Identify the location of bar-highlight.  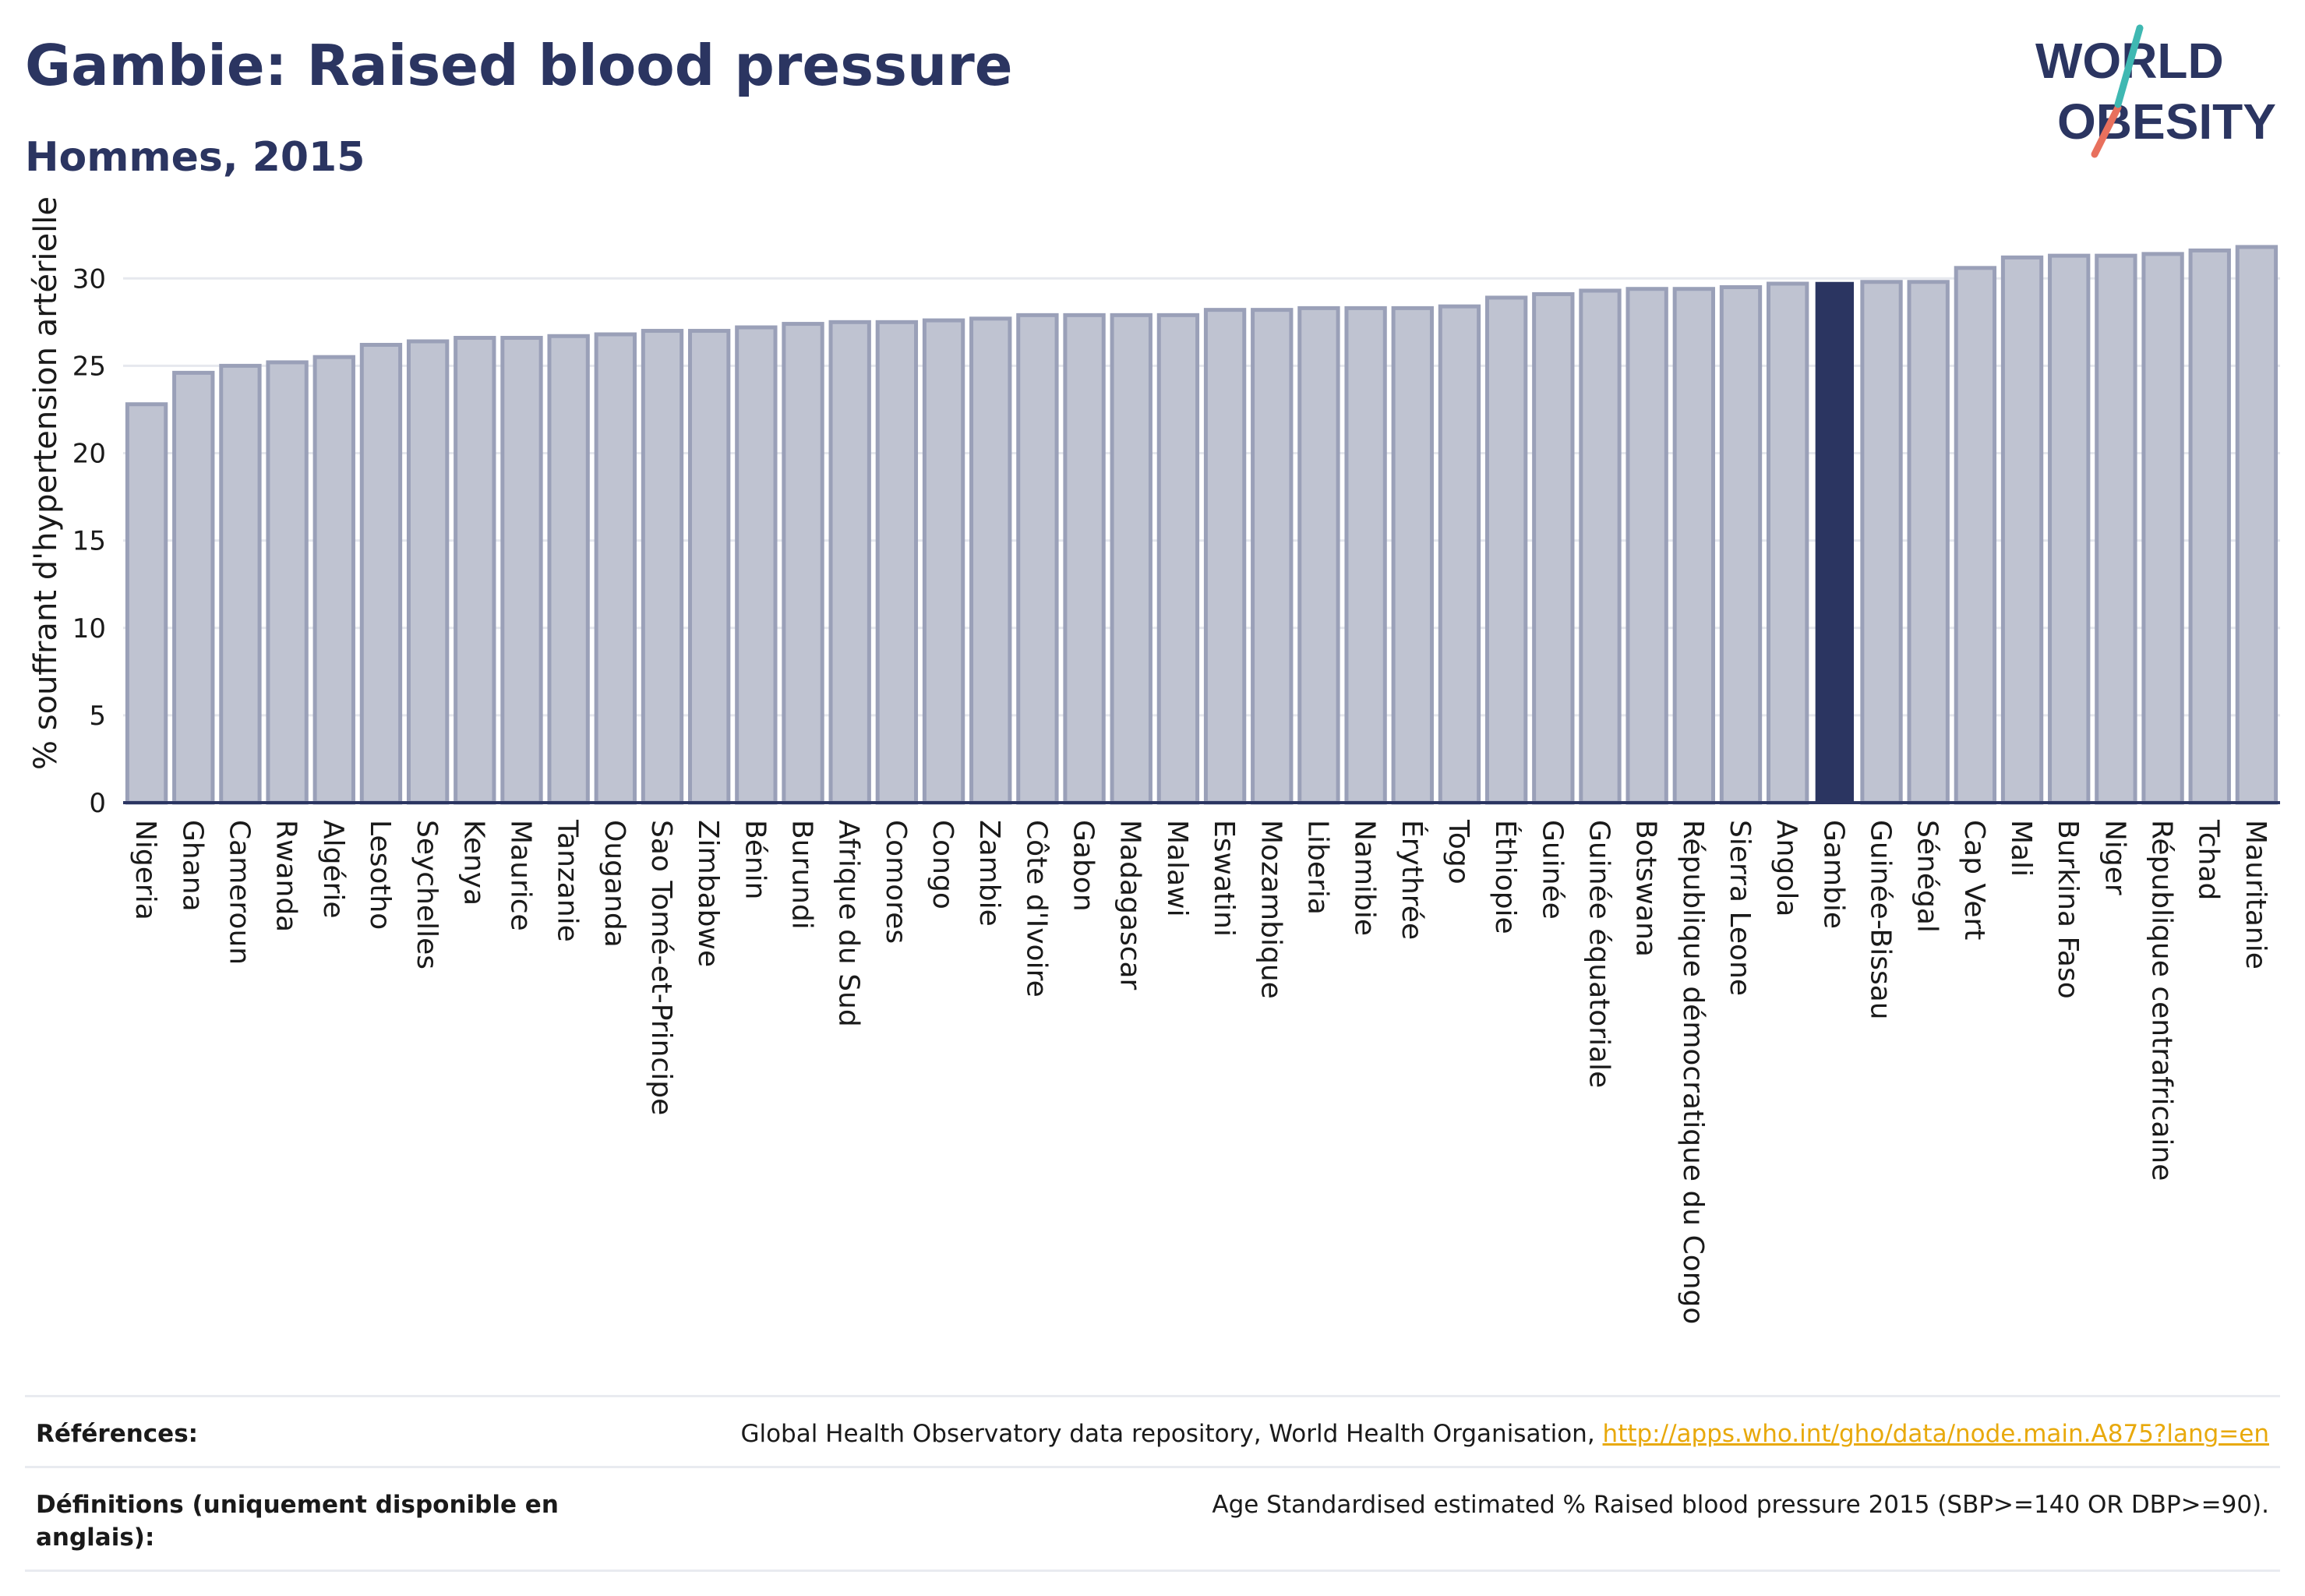
(1835, 542).